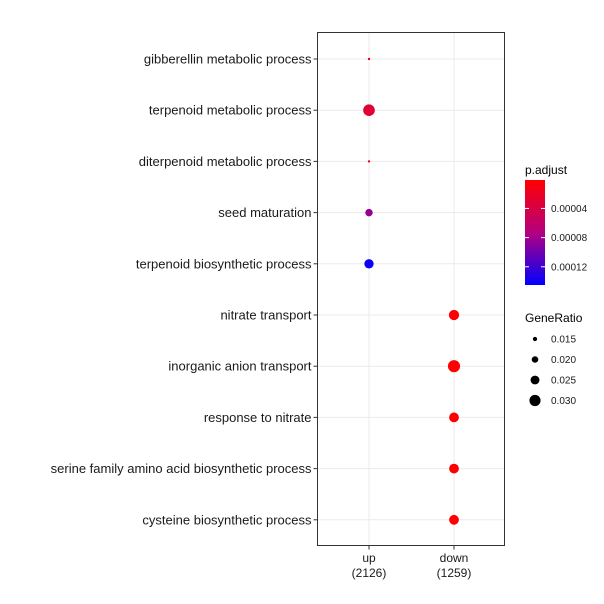 The image size is (604, 604). What do you see at coordinates (569, 238) in the screenshot?
I see `color-legend-label: 0.00008` at bounding box center [569, 238].